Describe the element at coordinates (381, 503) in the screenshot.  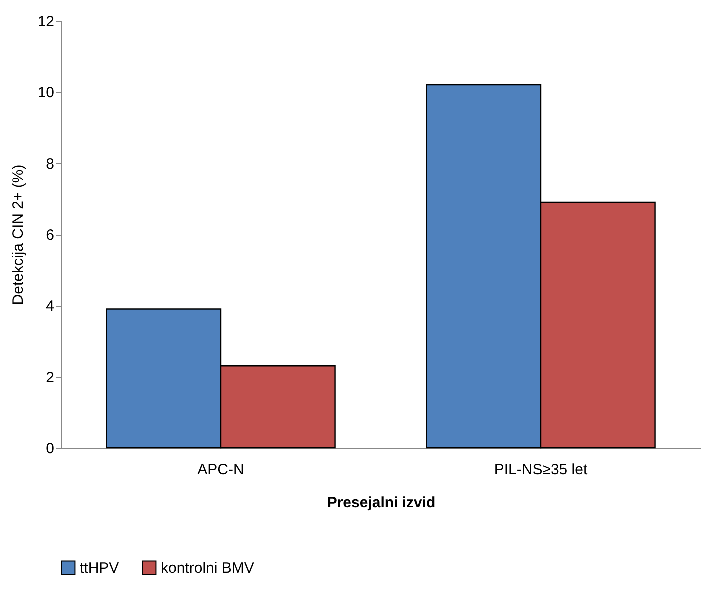
I see `x-axis-title: Presejalni izvid` at that location.